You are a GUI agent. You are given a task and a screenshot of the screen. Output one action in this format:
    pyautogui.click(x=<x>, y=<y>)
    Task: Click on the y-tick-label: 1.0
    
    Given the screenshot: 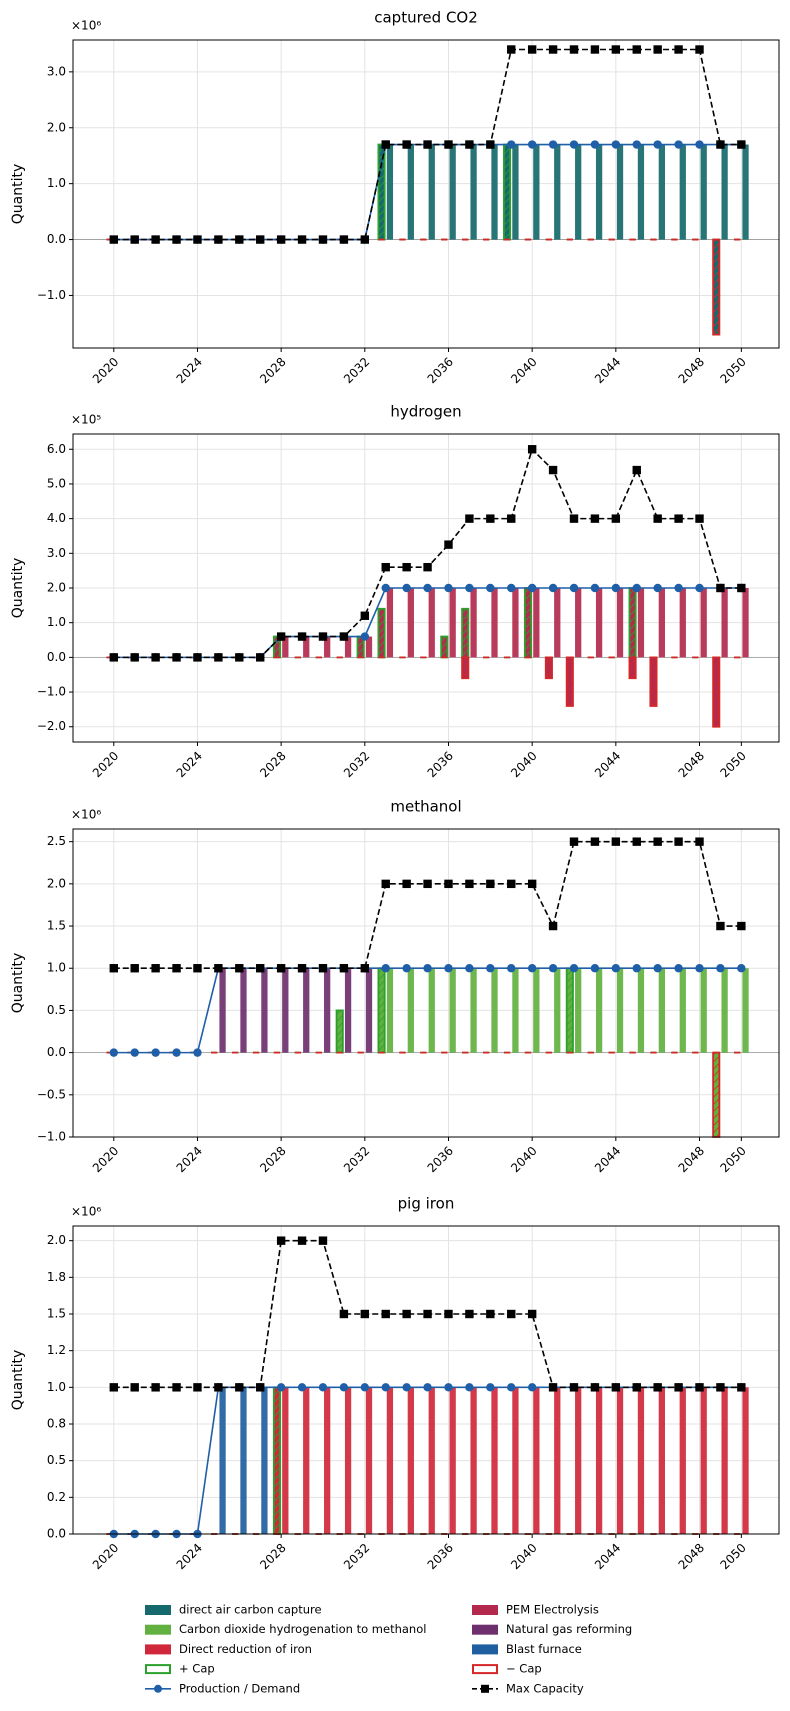 What is the action you would take?
    pyautogui.click(x=56, y=622)
    